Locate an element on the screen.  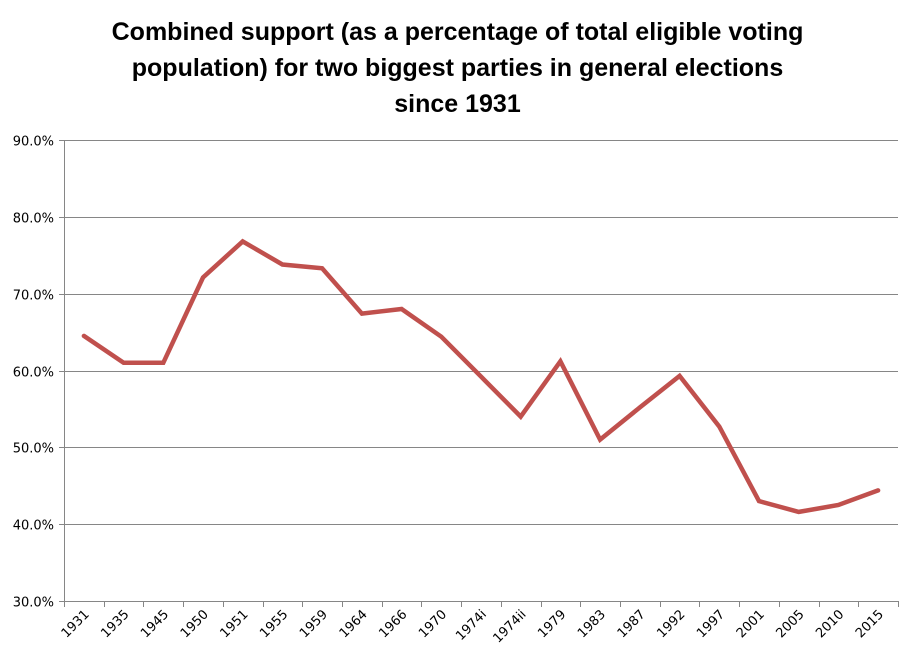
y-tick-label: 30.0% is located at coordinates (33, 603).